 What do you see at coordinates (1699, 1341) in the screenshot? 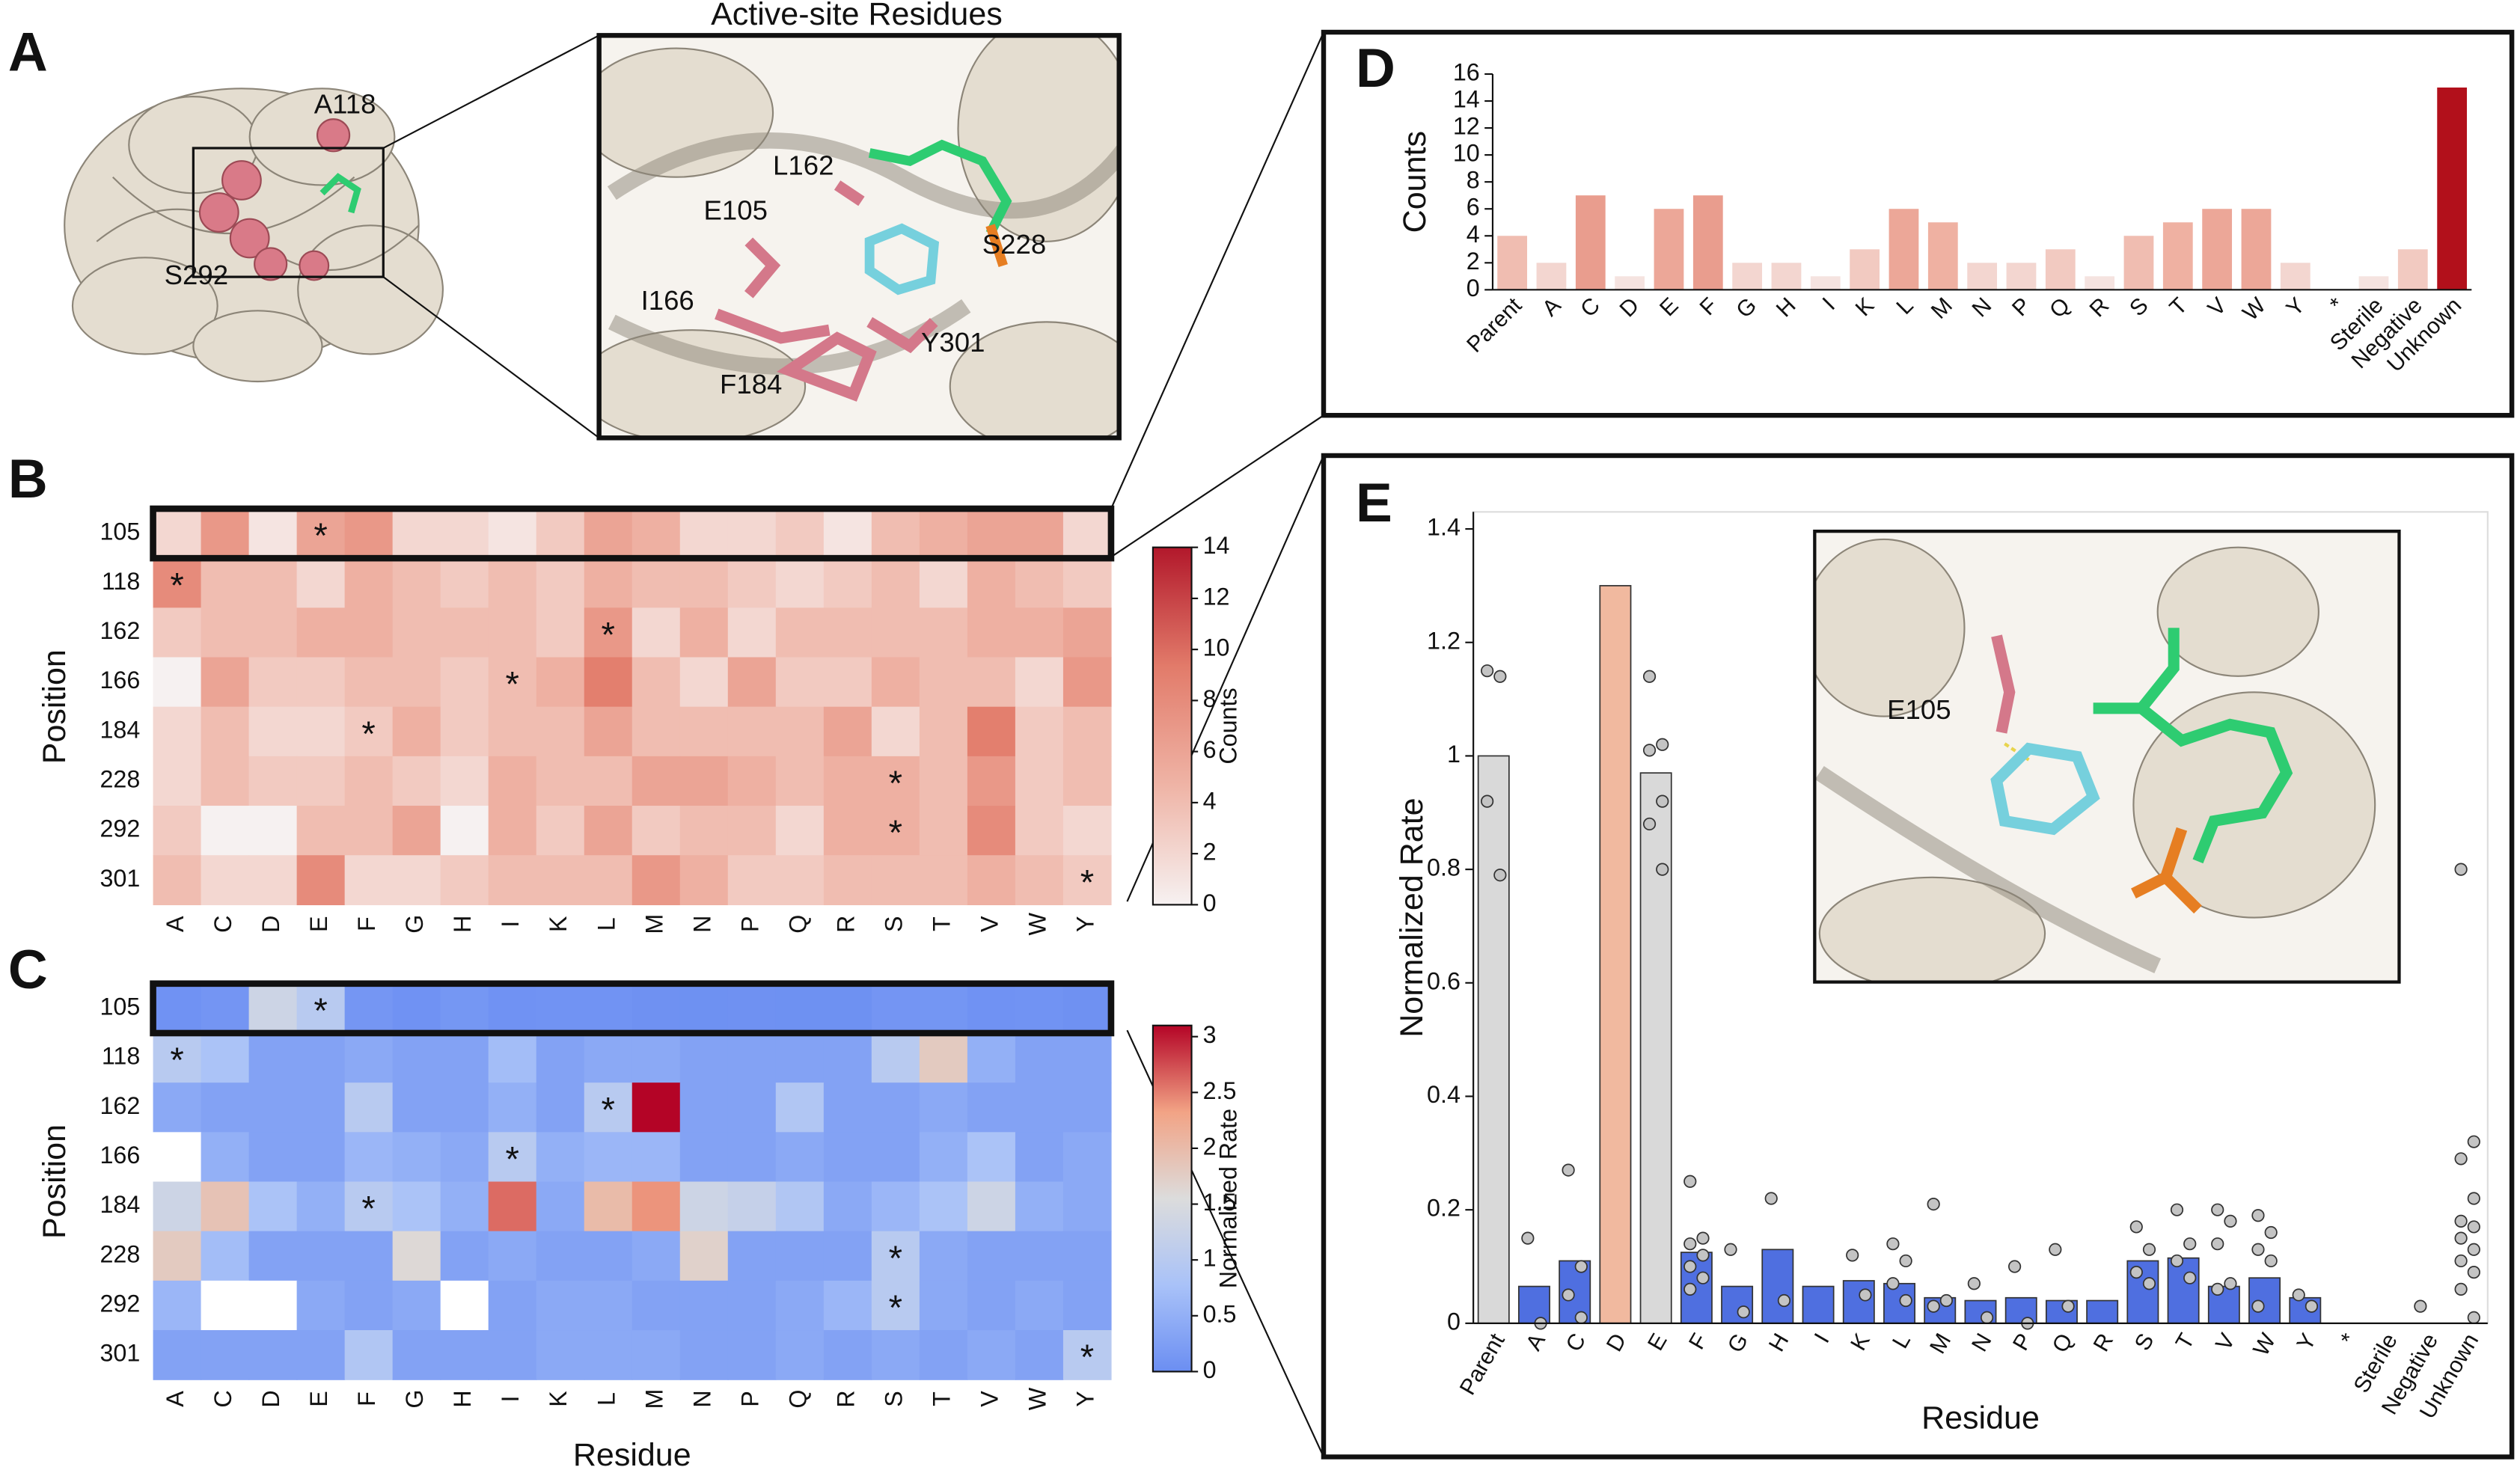
I see `x-tick-label: F` at bounding box center [1699, 1341].